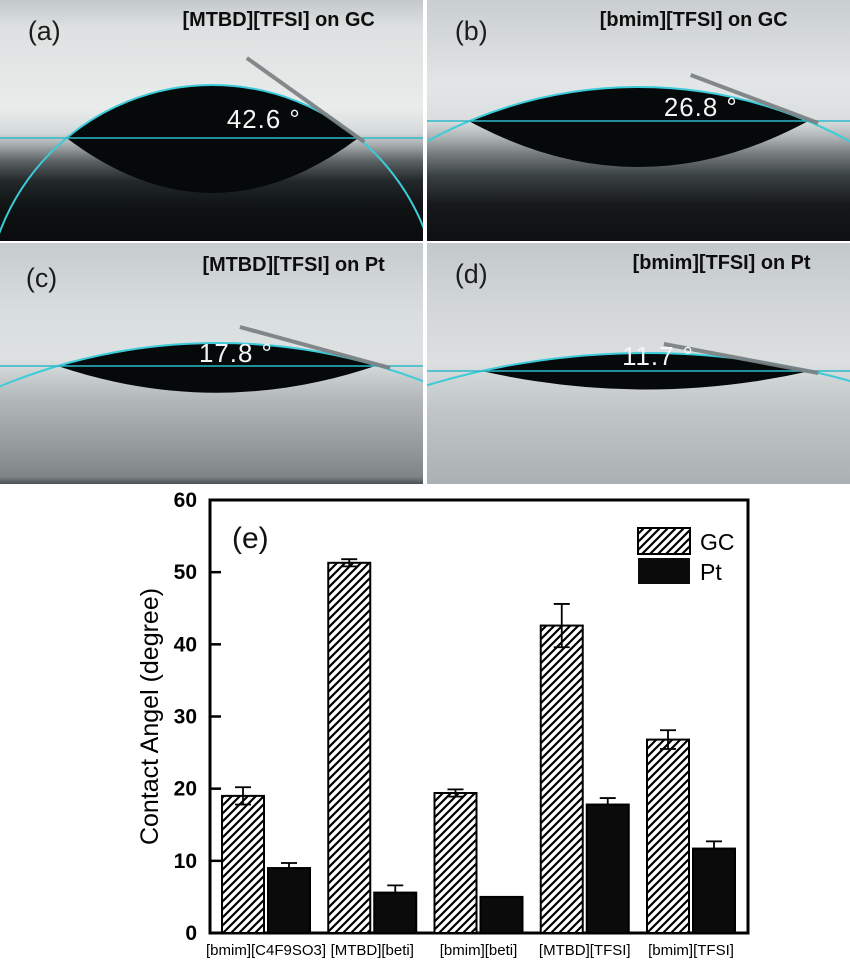  I want to click on angle-value-text: 26.8 °, so click(701, 108).